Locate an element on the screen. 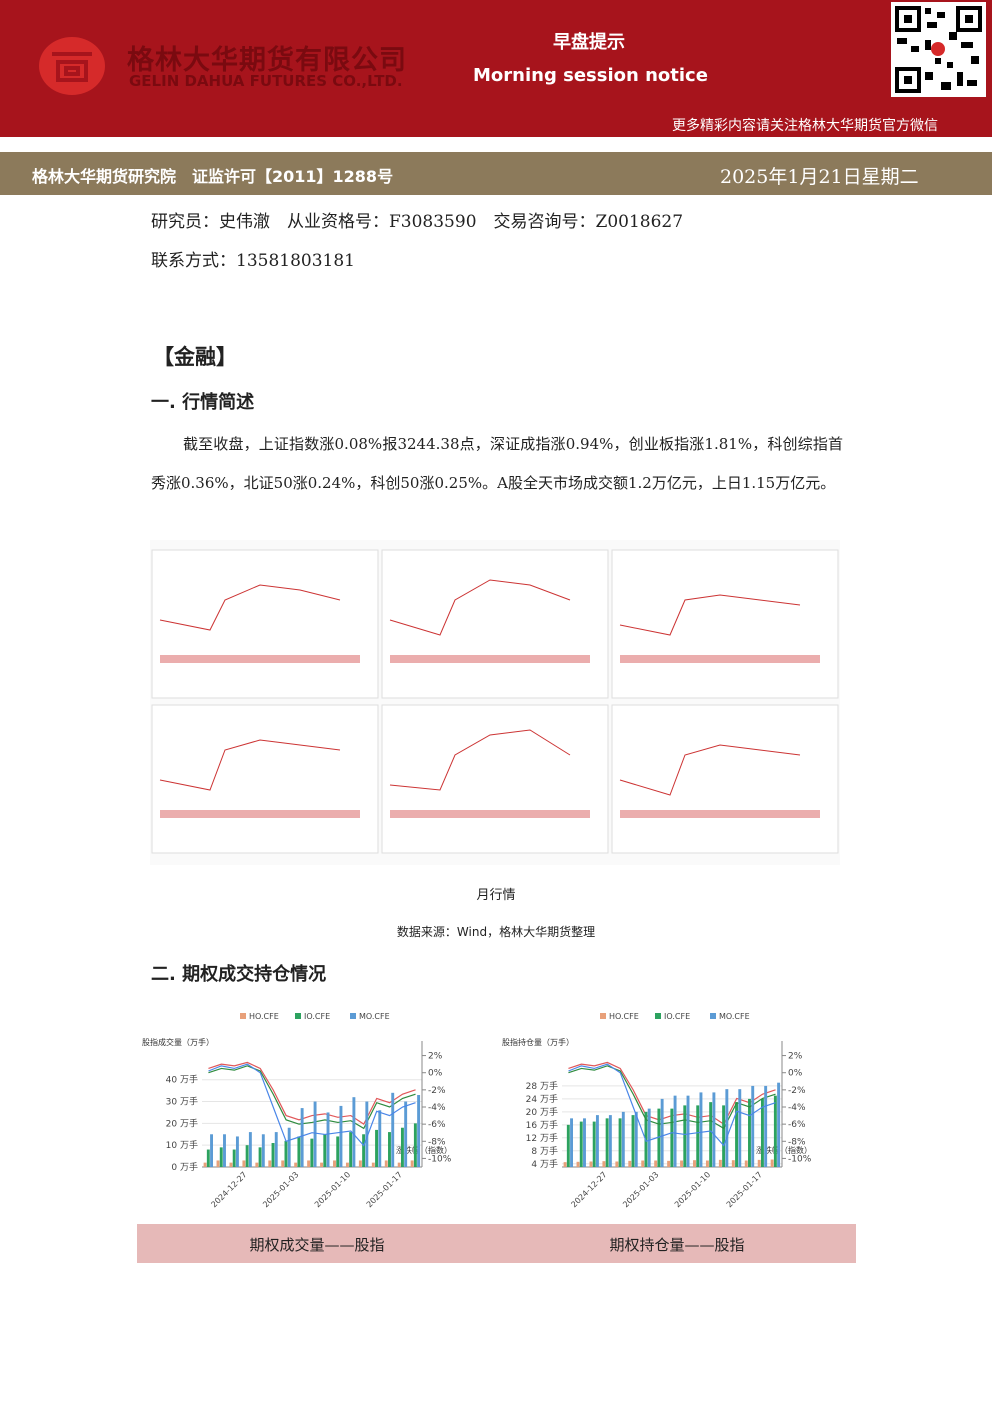 The height and width of the screenshot is (1403, 992). chart-caption: 期权成交量——股指 is located at coordinates (317, 1245).